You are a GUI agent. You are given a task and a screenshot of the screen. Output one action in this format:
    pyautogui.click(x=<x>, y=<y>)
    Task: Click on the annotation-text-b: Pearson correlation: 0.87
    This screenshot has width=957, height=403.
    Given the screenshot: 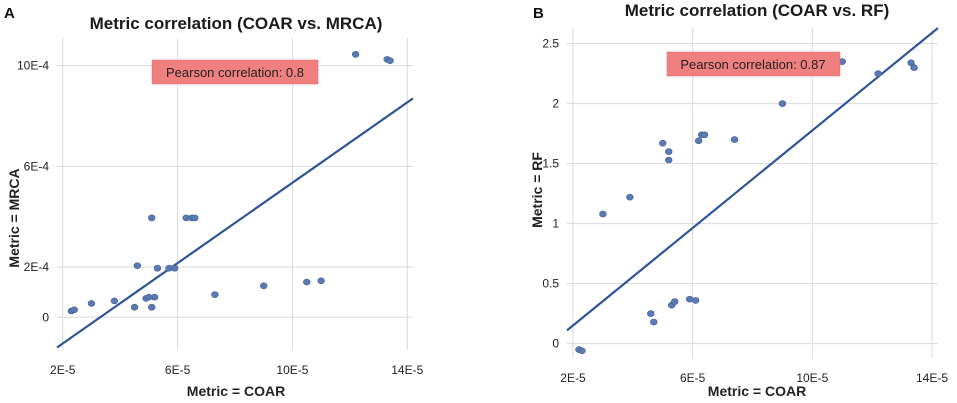 What is the action you would take?
    pyautogui.click(x=752, y=64)
    